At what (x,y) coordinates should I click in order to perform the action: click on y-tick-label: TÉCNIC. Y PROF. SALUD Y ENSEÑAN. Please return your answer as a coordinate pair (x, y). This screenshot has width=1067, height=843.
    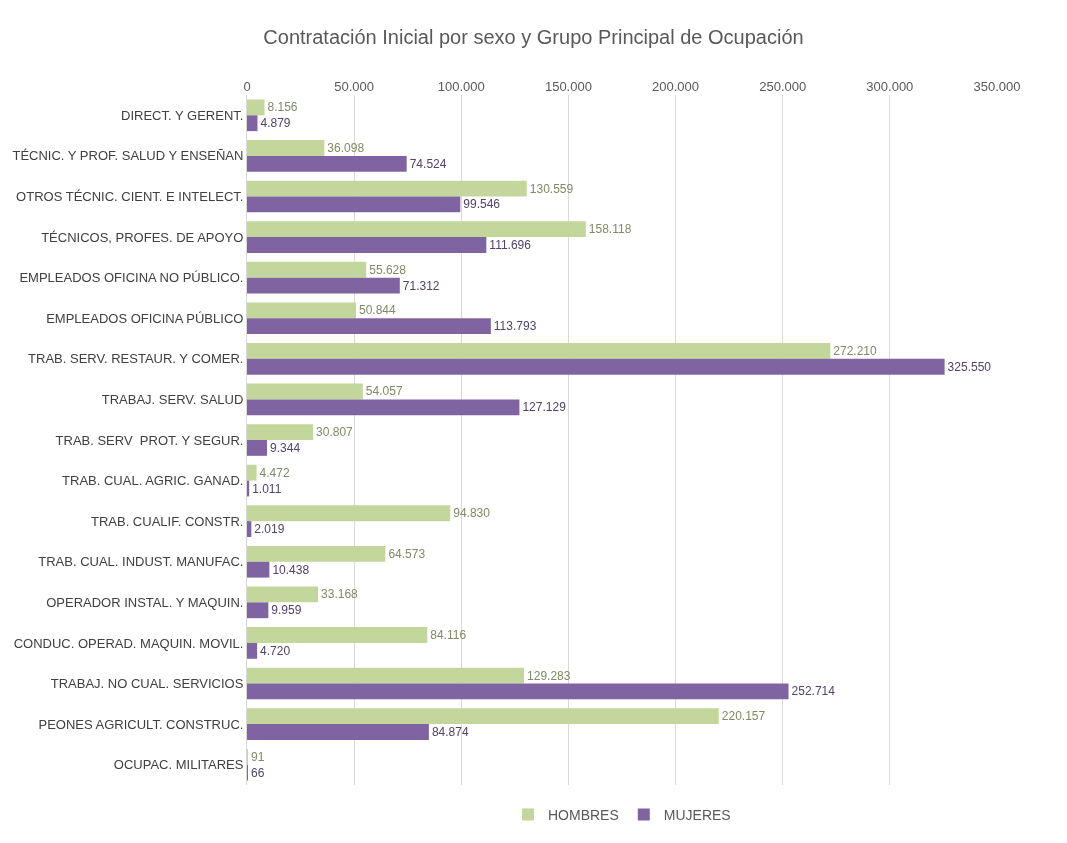
    Looking at the image, I should click on (128, 156).